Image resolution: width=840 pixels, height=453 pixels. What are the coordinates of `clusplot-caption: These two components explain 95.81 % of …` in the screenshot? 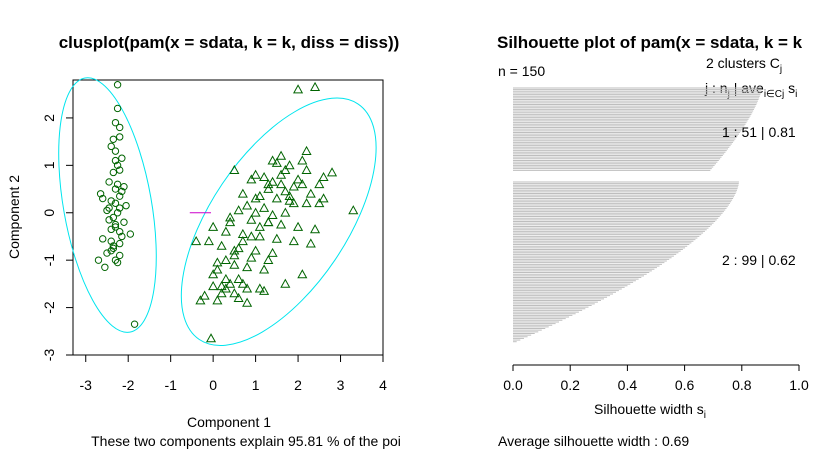 It's located at (246, 441).